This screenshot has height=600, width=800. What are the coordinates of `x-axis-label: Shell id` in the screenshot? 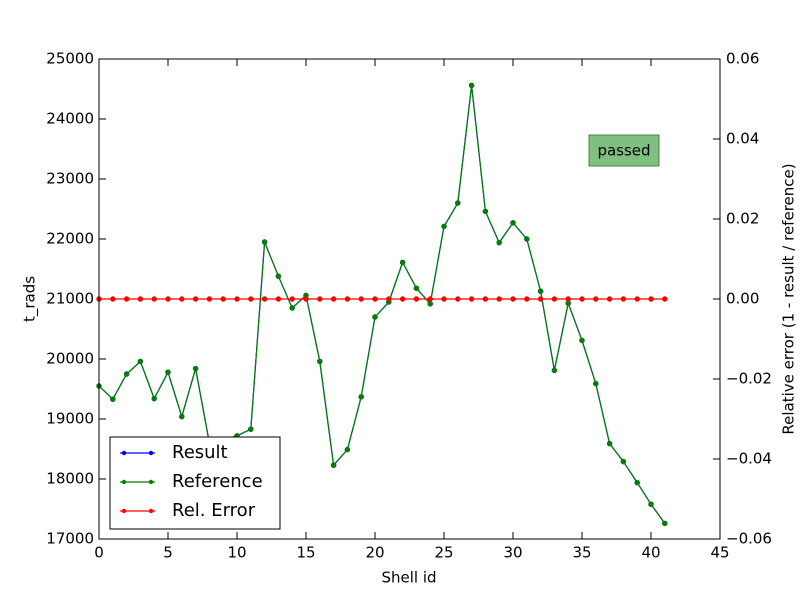 It's located at (408, 578).